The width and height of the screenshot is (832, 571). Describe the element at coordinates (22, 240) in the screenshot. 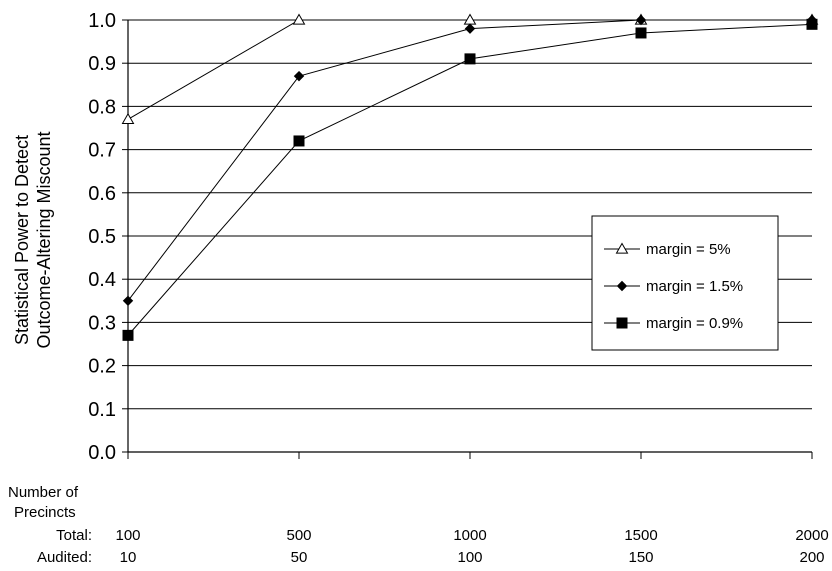

I see `y-axis-label-line-1: Statistical Power to Detect` at that location.